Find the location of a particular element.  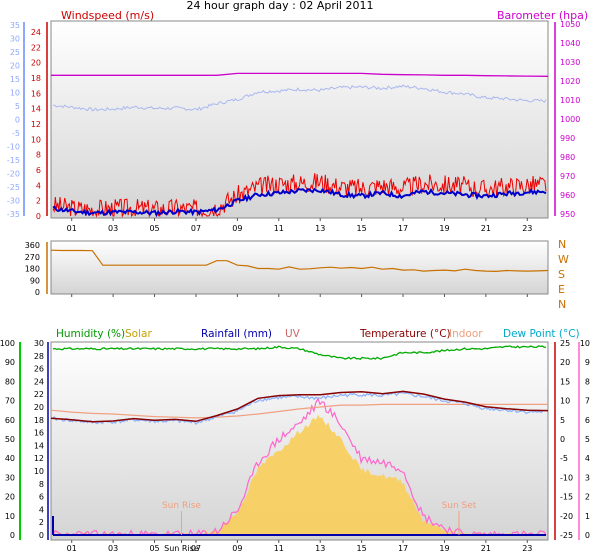

axis3-tick-uv: 2 is located at coordinates (587, 497).